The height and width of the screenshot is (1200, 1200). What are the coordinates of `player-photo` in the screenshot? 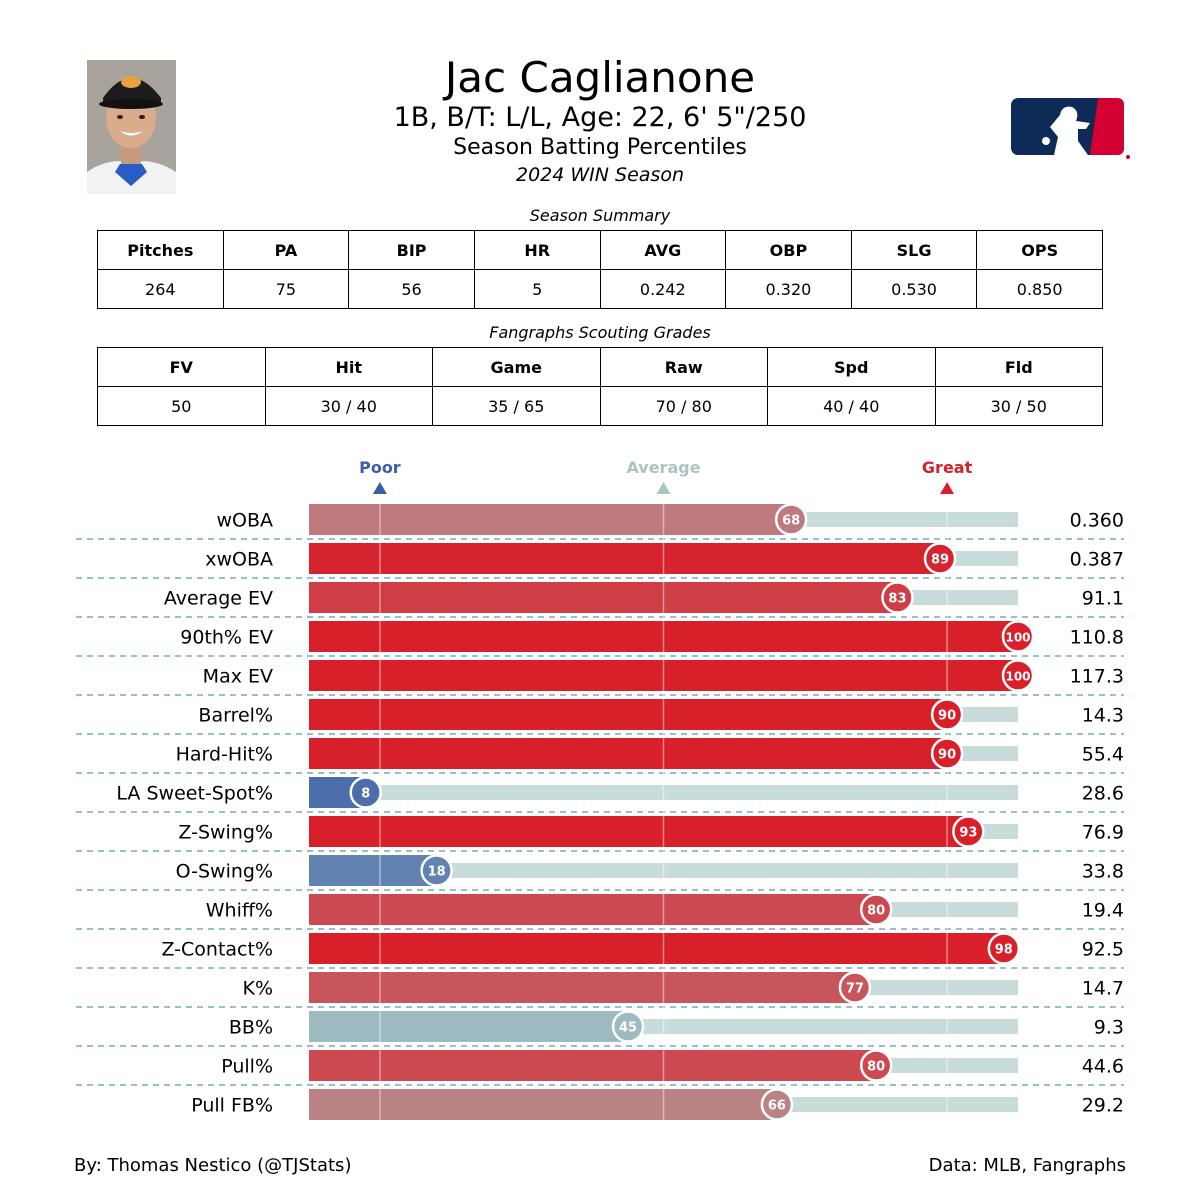 It's located at (131, 127).